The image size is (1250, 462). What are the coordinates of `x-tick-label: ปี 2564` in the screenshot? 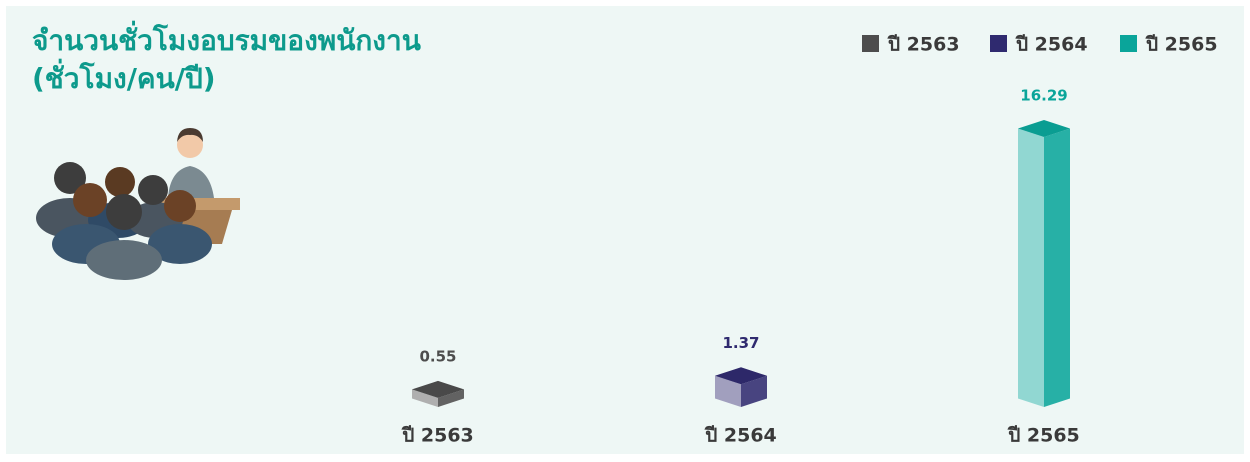 It's located at (740, 436).